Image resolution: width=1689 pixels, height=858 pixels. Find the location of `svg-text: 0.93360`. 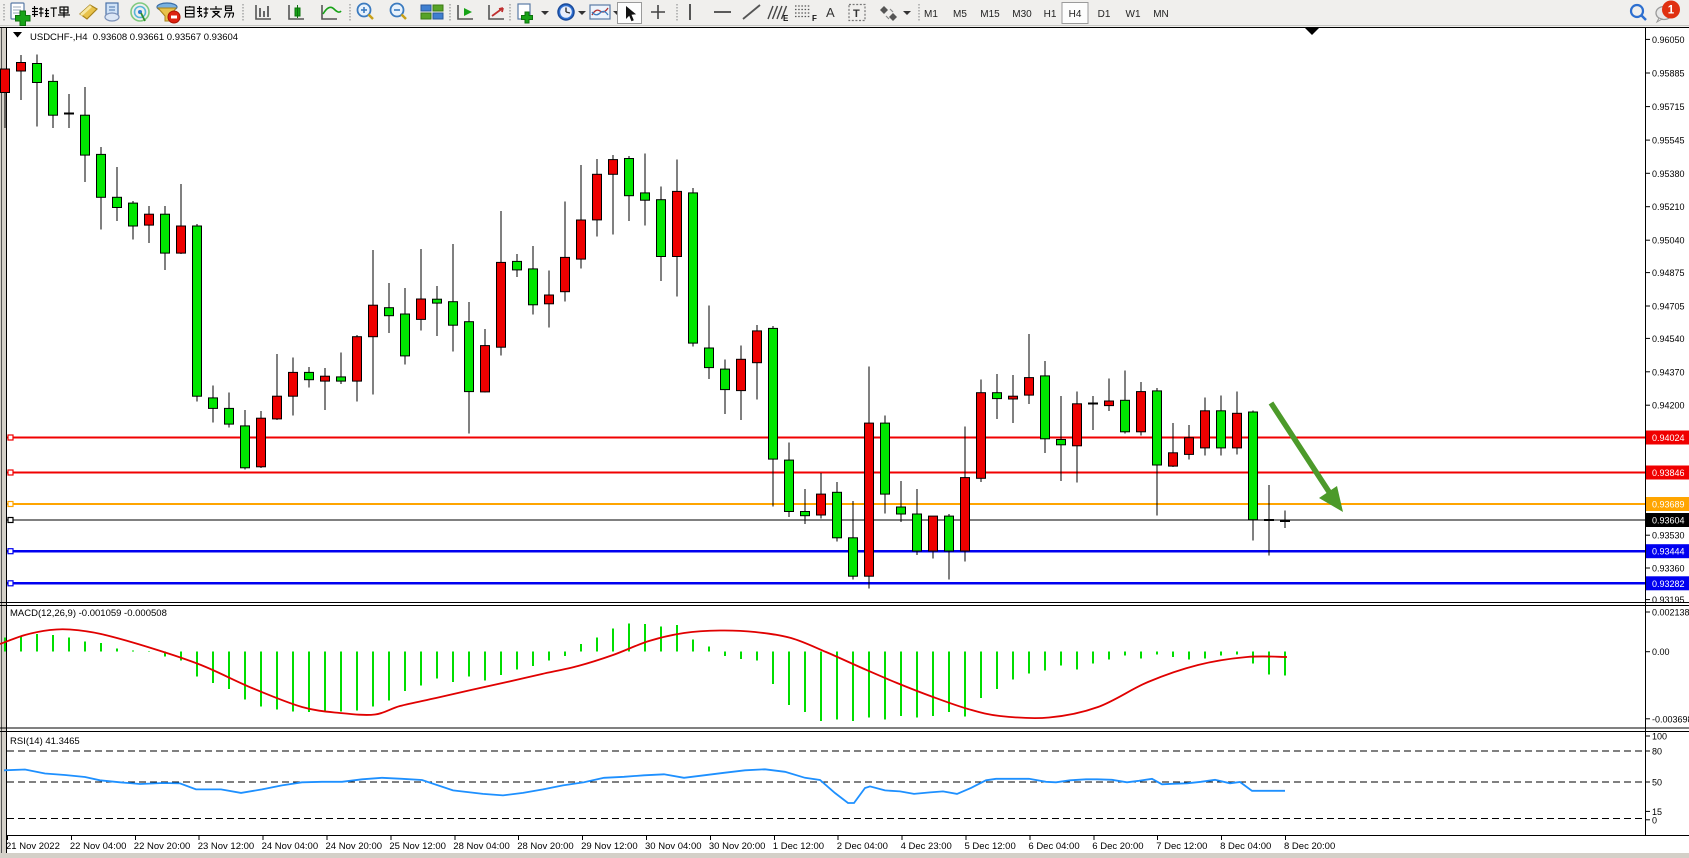

svg-text: 0.93360 is located at coordinates (1668, 569).